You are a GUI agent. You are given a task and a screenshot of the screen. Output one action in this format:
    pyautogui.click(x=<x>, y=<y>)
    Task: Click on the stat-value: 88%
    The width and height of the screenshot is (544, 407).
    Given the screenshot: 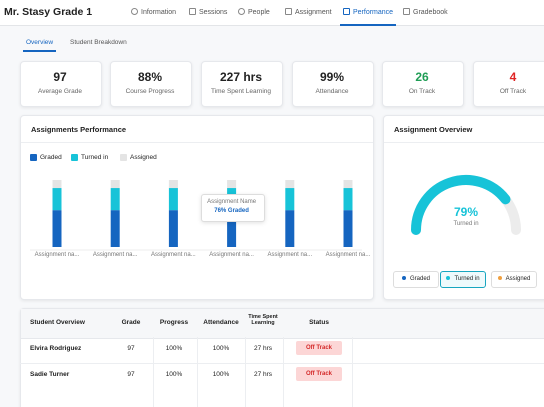 What is the action you would take?
    pyautogui.click(x=150, y=77)
    